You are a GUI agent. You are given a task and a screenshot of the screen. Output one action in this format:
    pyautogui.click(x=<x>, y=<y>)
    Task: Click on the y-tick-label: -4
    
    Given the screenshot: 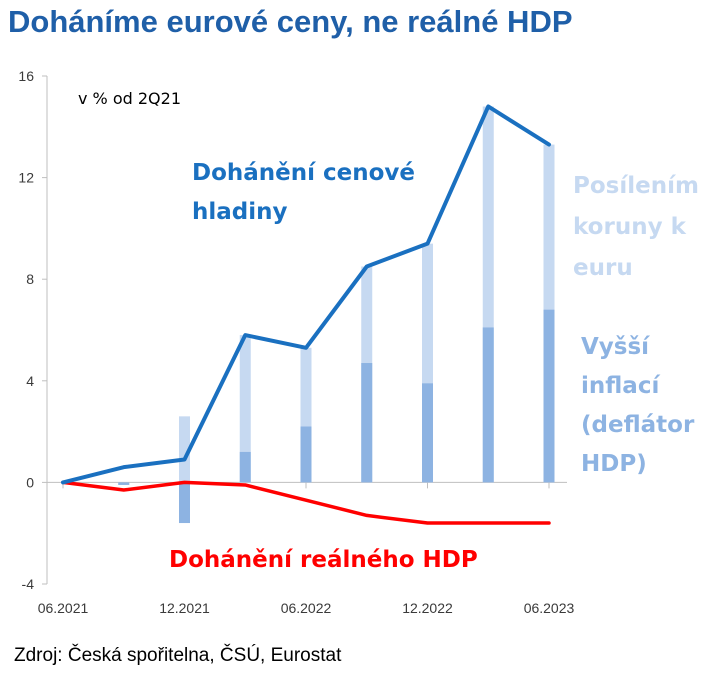 What is the action you would take?
    pyautogui.click(x=28, y=584)
    